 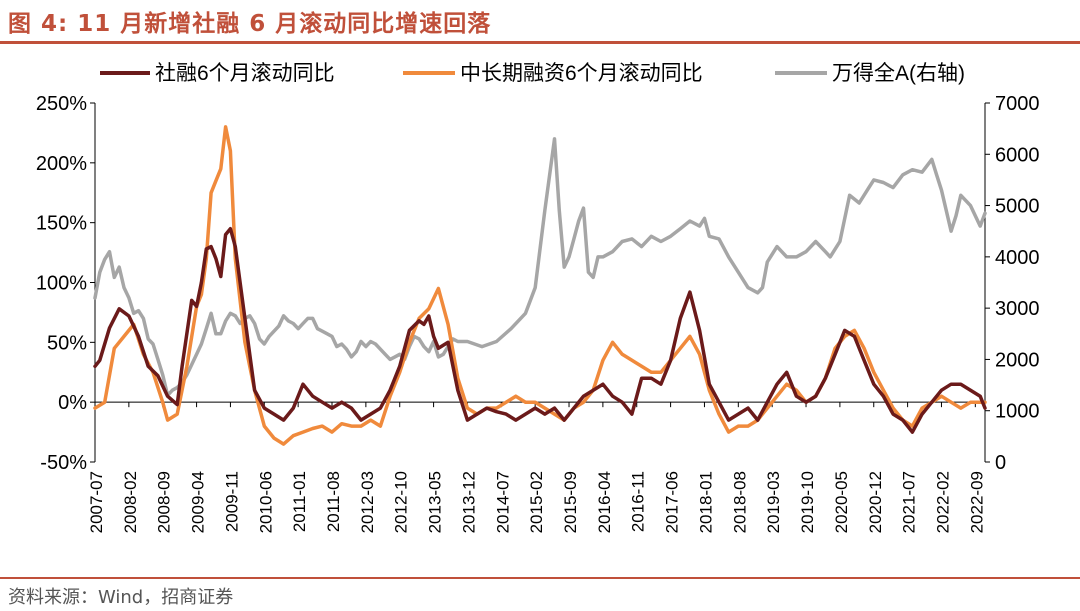 I want to click on x-tick-label: 2021-07, so click(x=909, y=502).